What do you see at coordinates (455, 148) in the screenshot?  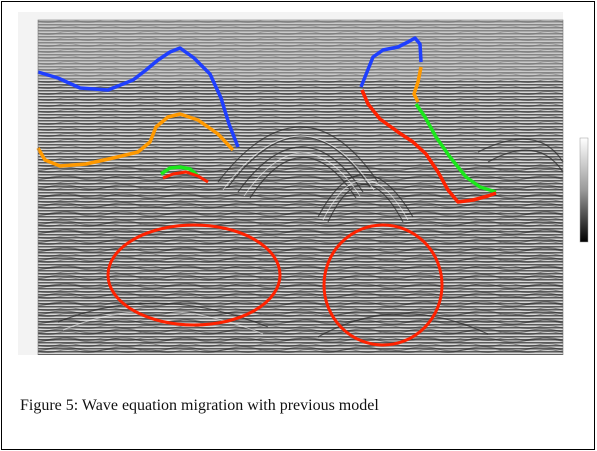 I see `green-horizon-right` at bounding box center [455, 148].